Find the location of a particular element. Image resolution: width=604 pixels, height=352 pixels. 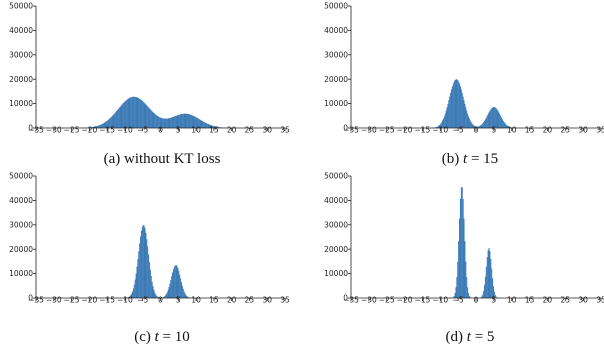

x-tick-label: 15 is located at coordinates (530, 300).